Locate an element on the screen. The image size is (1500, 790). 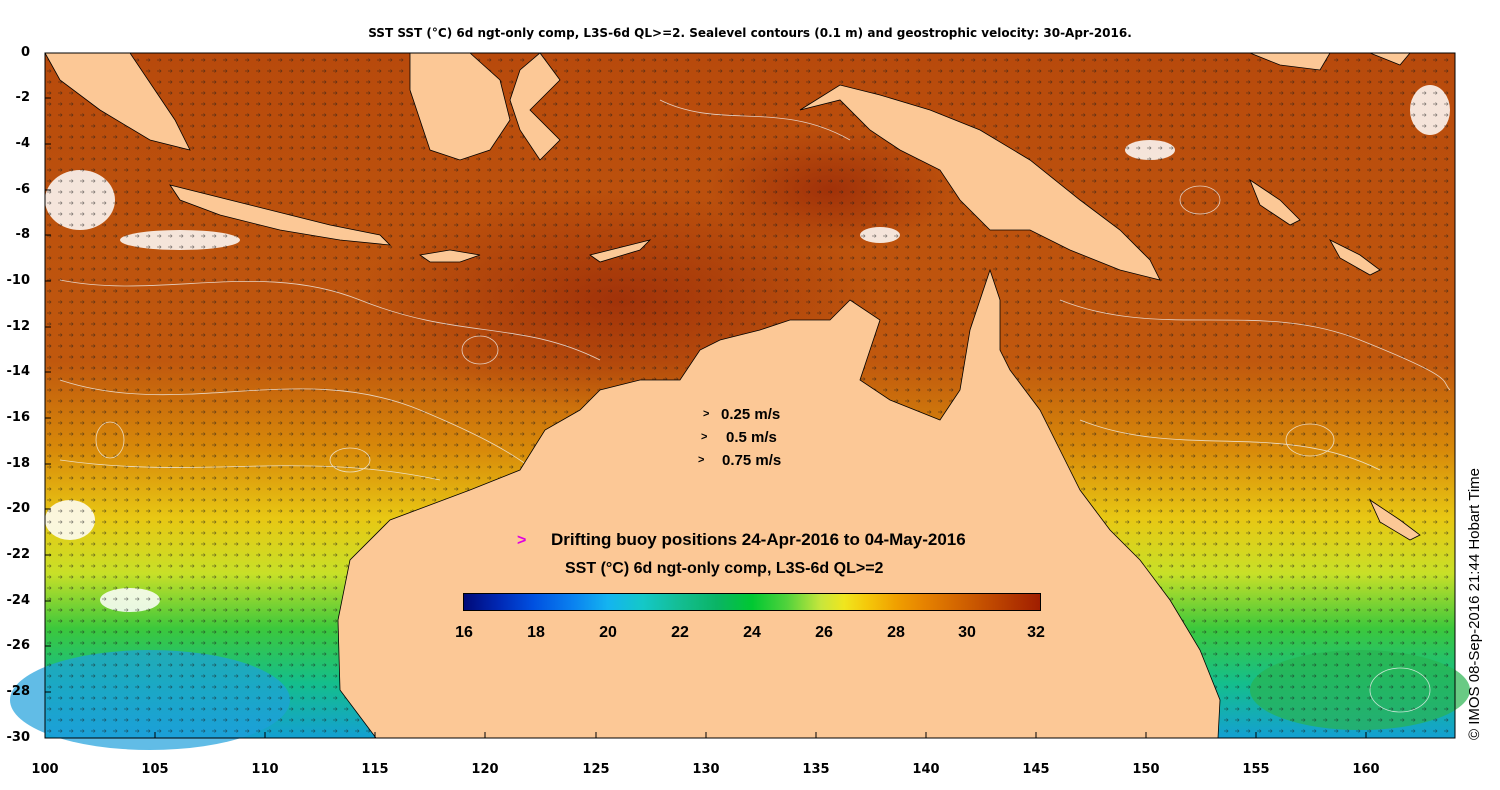
y-tick-label: -2 is located at coordinates (22, 97).